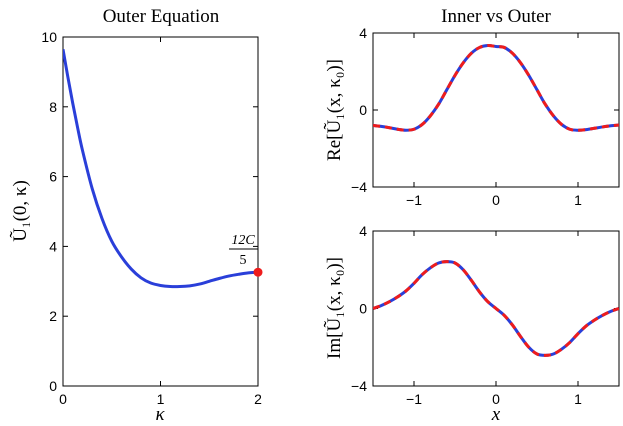 This screenshot has height=426, width=623. What do you see at coordinates (334, 110) in the screenshot?
I see `real-part-ylabel: Re[Ũ₁(x, κ₀)]` at bounding box center [334, 110].